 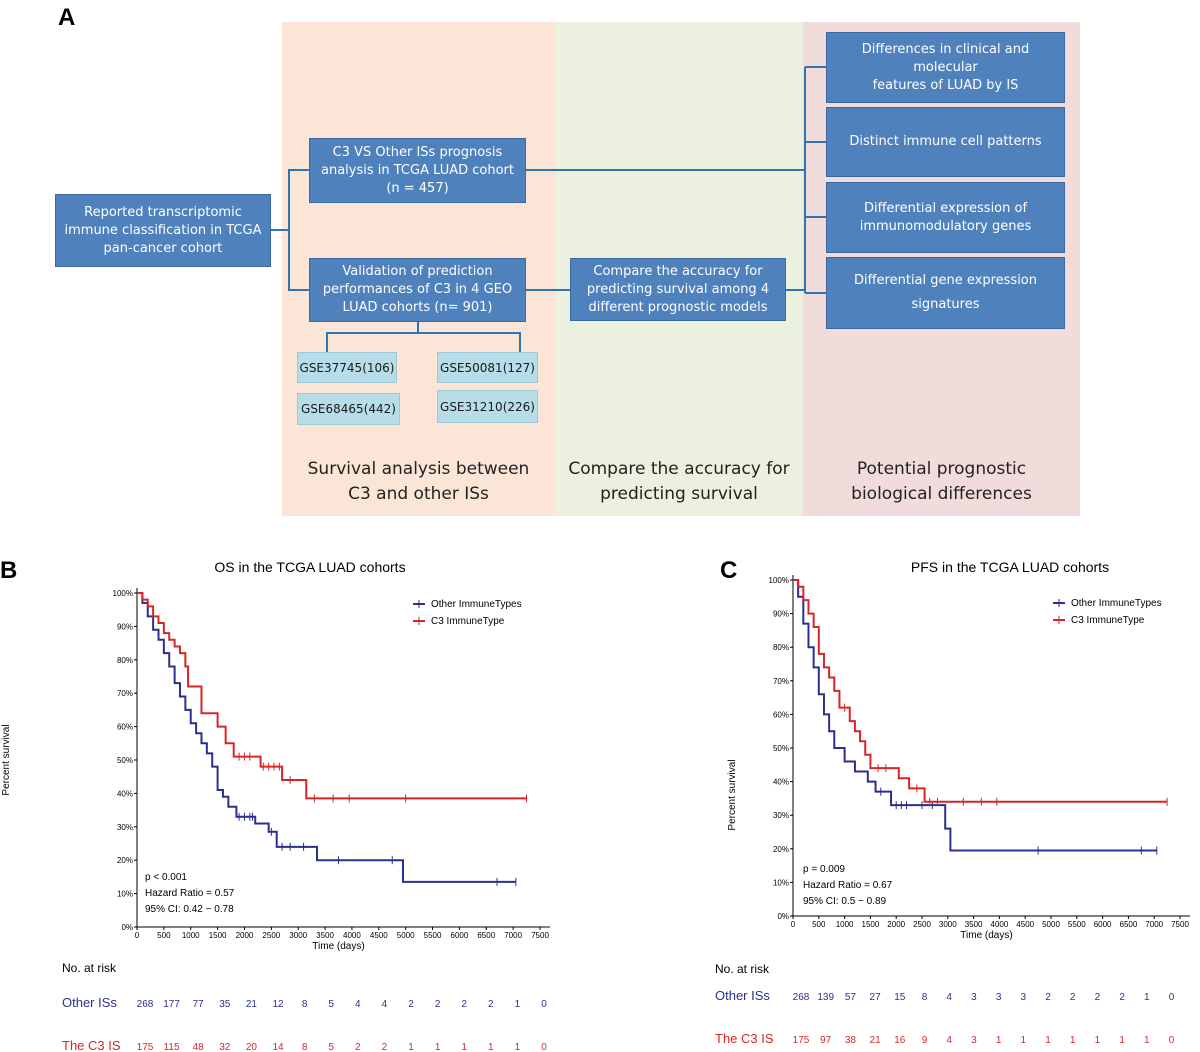 I want to click on x-tick-label: 3000, so click(x=298, y=935).